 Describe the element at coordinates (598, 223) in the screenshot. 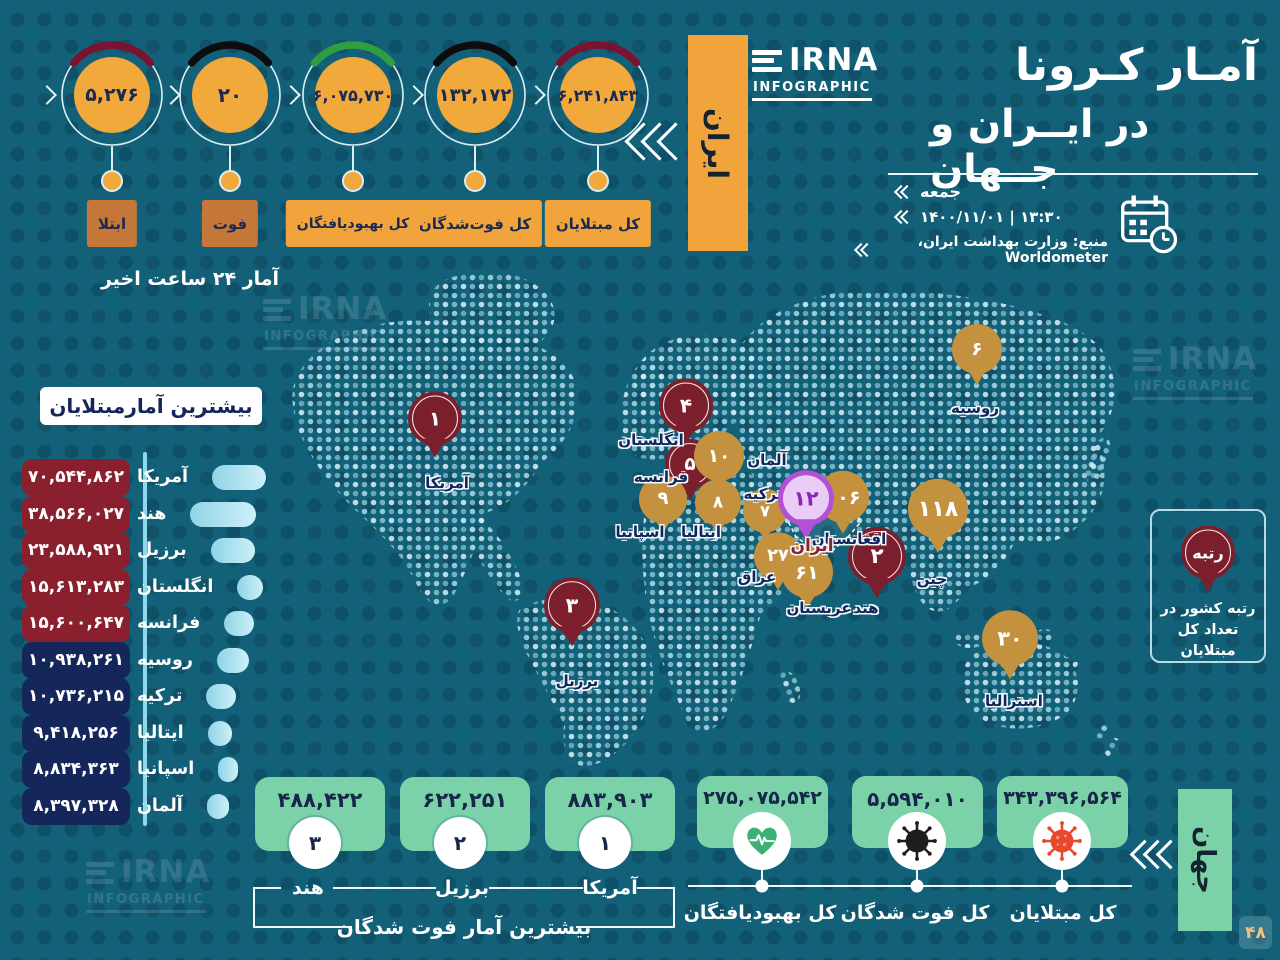

I see `stat-label: کل مبتلایان` at that location.